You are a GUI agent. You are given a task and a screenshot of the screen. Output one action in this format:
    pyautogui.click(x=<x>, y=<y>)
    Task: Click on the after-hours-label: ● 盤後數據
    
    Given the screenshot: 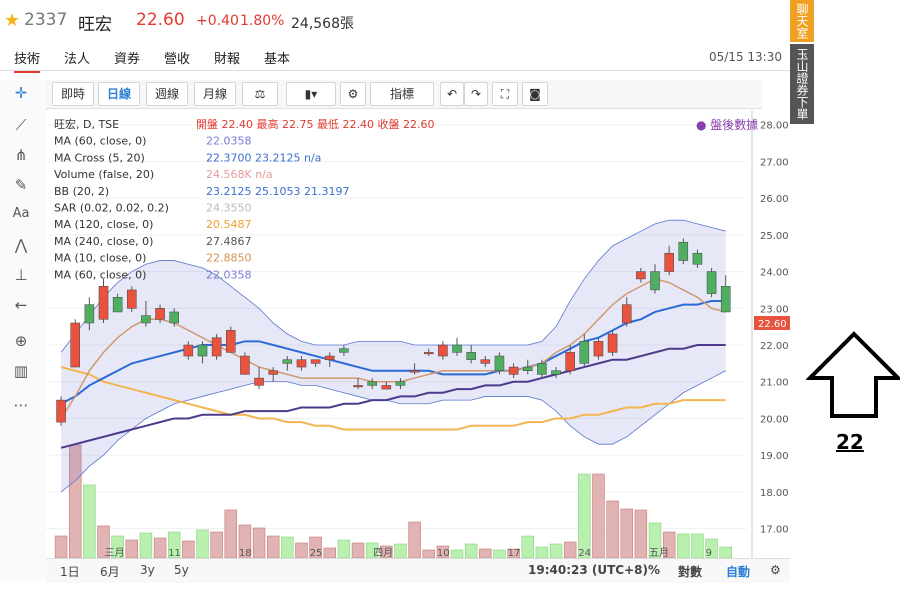 What is the action you would take?
    pyautogui.click(x=727, y=125)
    